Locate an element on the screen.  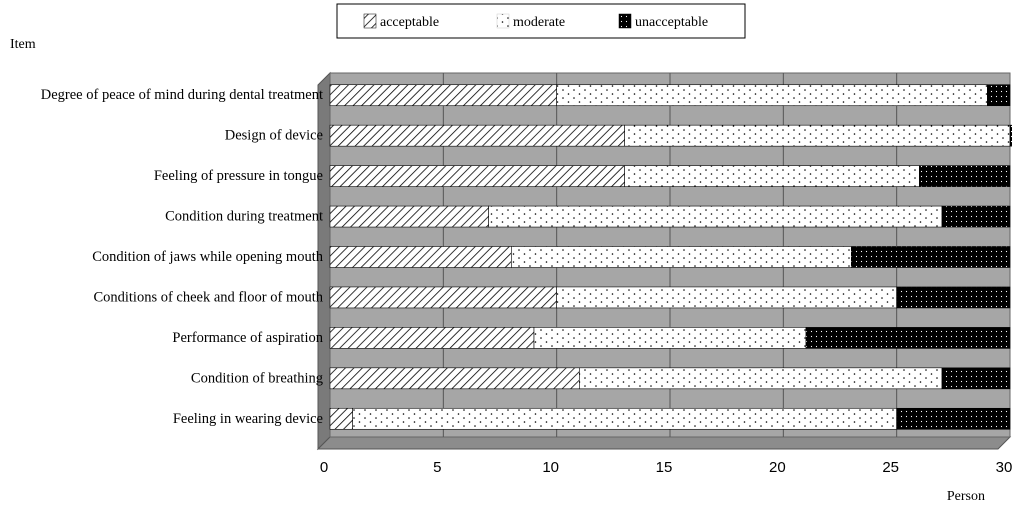
plot-floor is located at coordinates (664, 443).